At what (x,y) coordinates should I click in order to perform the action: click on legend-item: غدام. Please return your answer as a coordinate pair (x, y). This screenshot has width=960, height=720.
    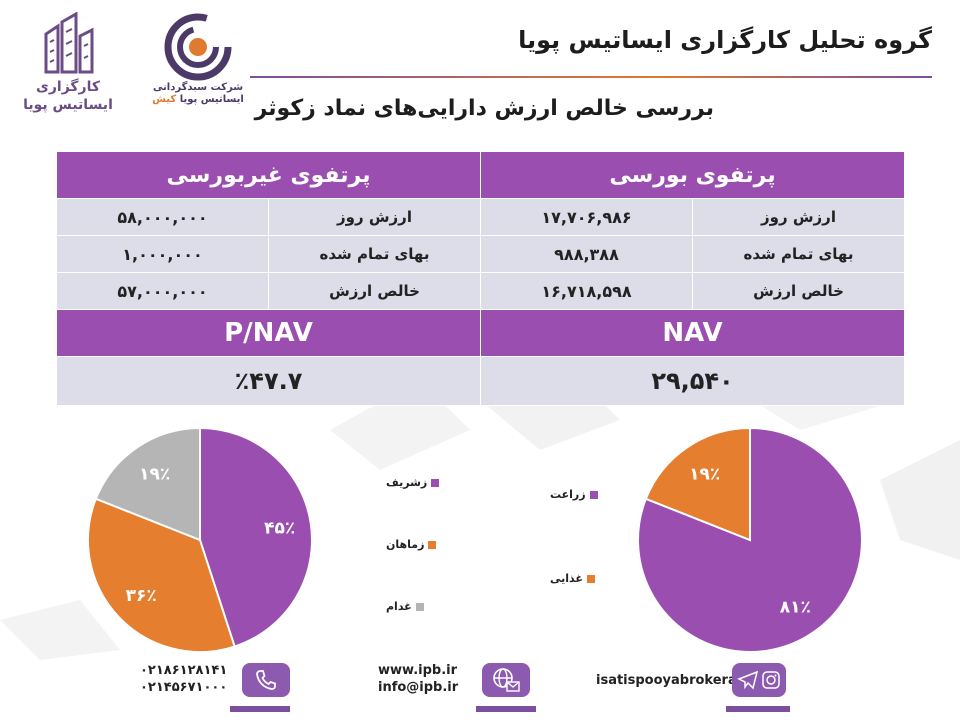
    Looking at the image, I should click on (405, 606).